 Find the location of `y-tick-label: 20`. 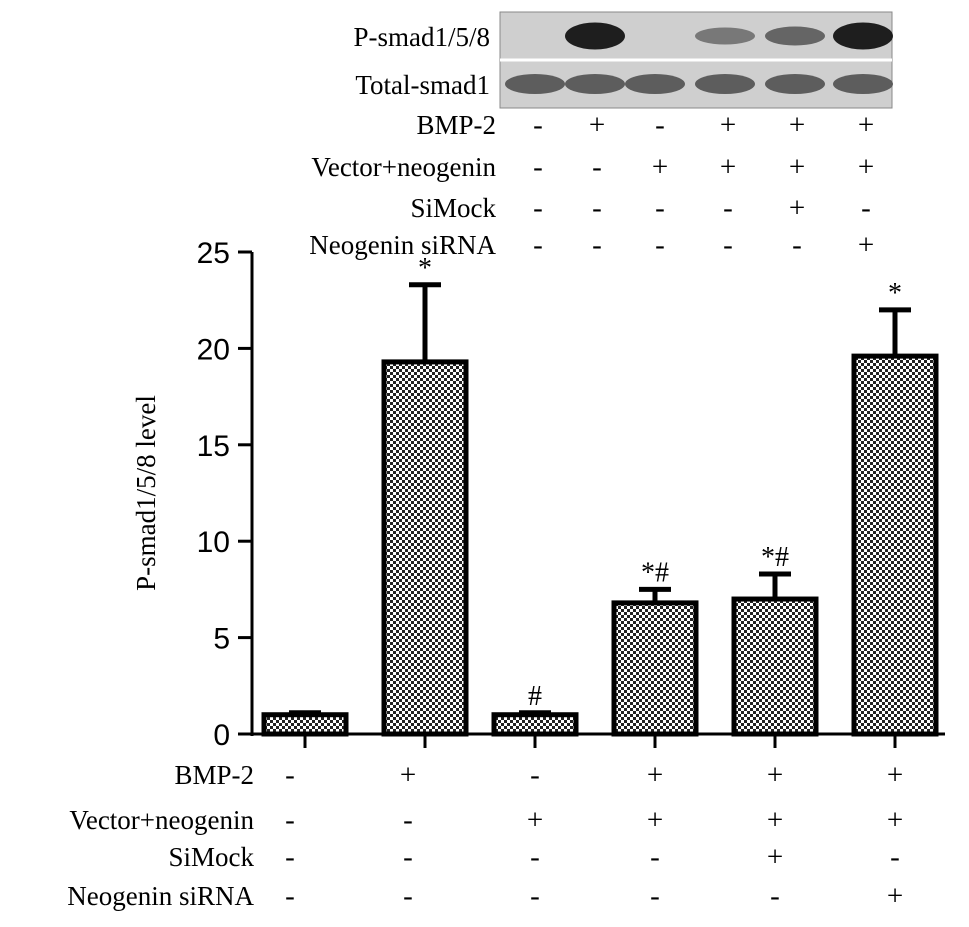

y-tick-label: 20 is located at coordinates (213, 349).